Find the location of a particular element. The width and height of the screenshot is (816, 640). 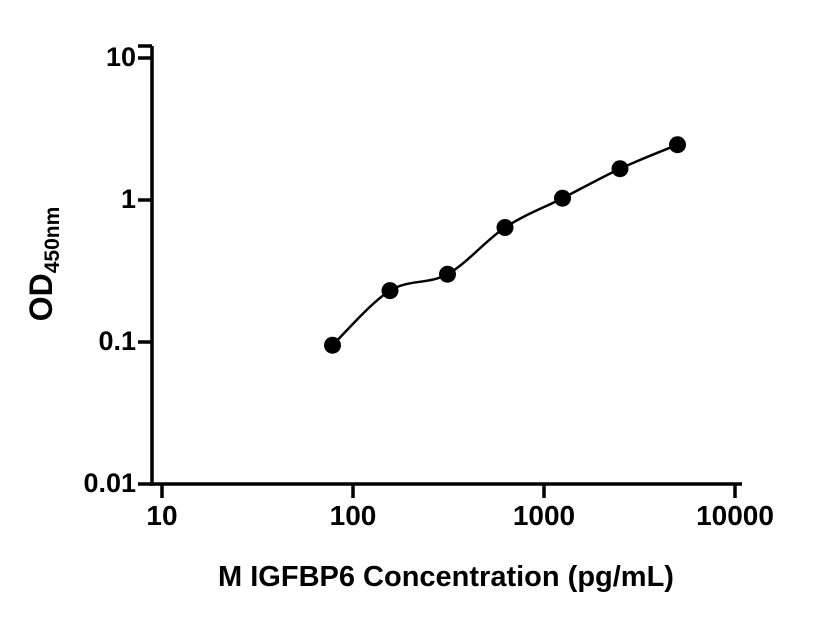

x-tick-label: 100 is located at coordinates (353, 515).